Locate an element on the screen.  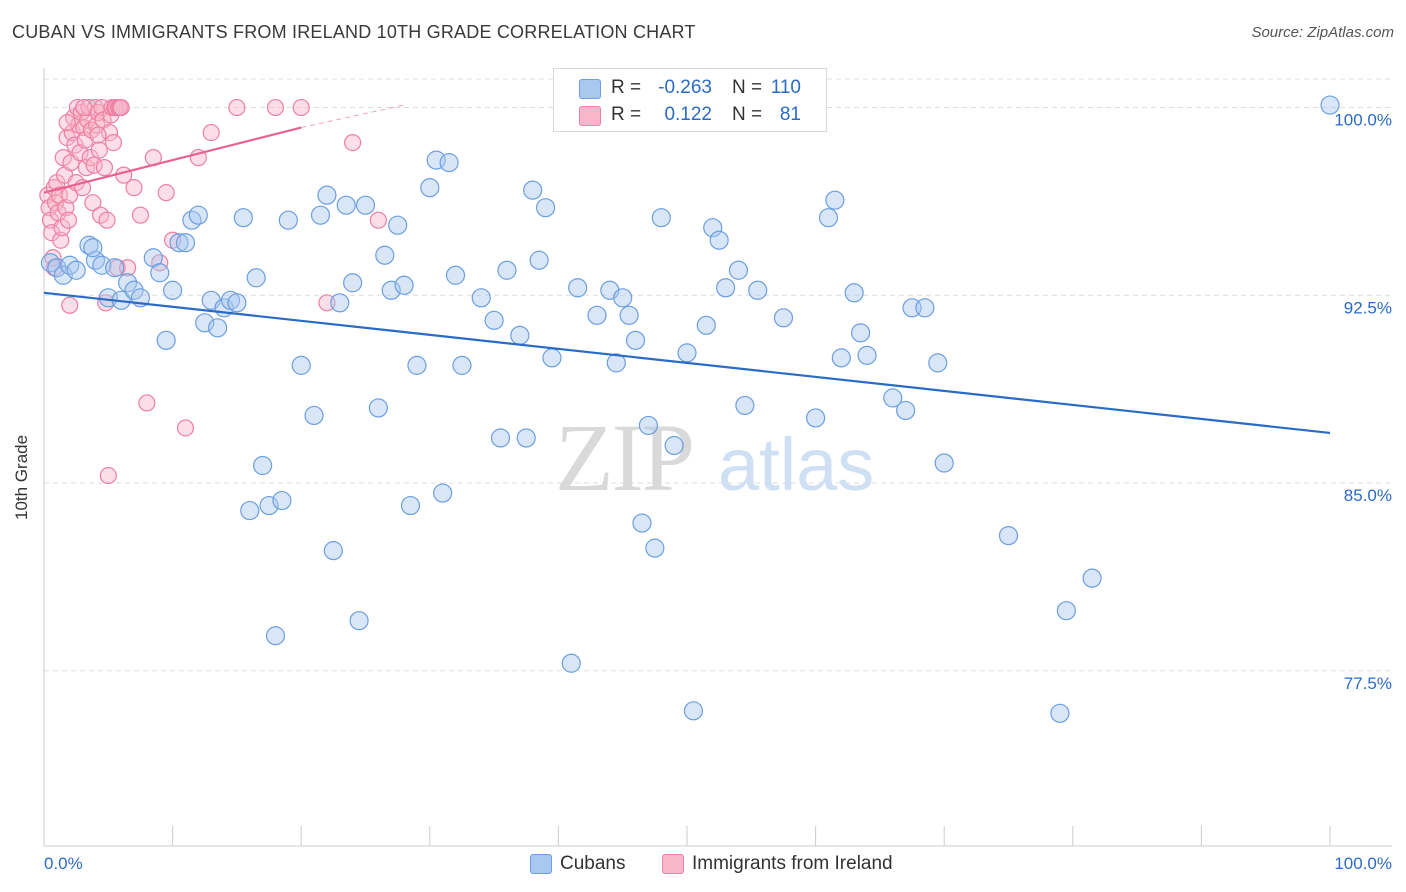
legend-row-cubans: R = -0.263 N = 110 is located at coordinates (690, 87).